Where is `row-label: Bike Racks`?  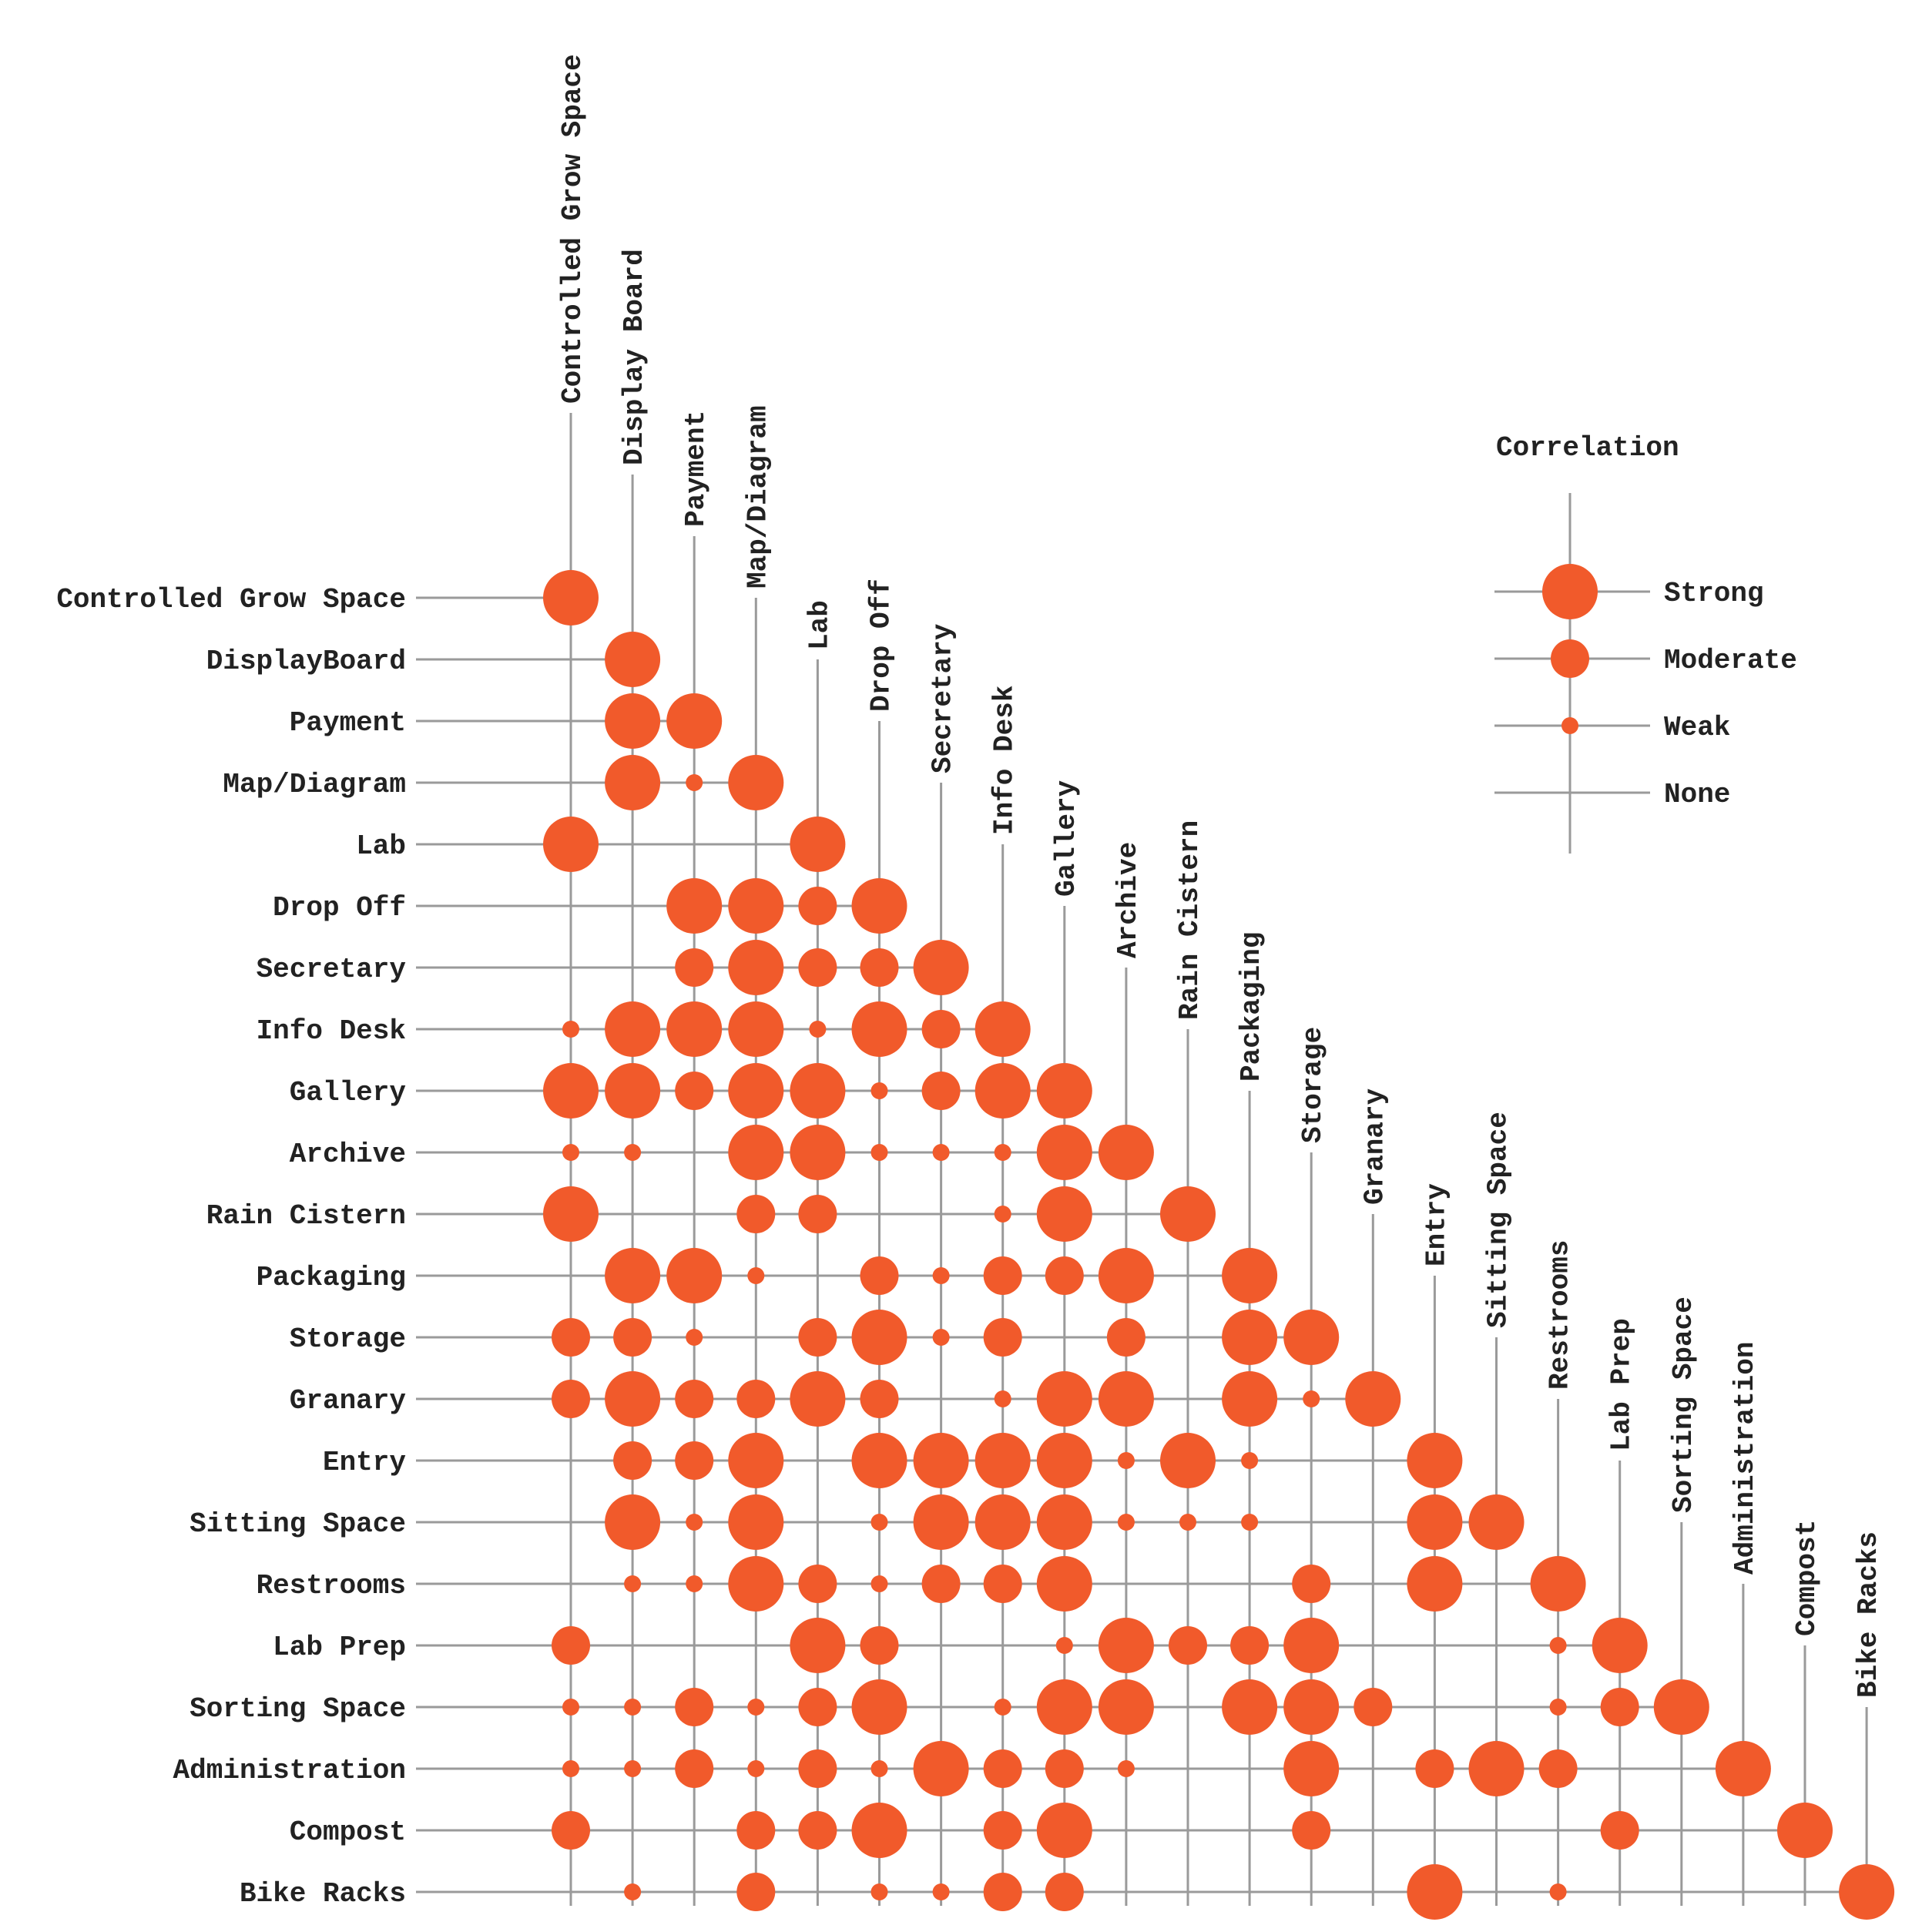 row-label: Bike Racks is located at coordinates (323, 1894).